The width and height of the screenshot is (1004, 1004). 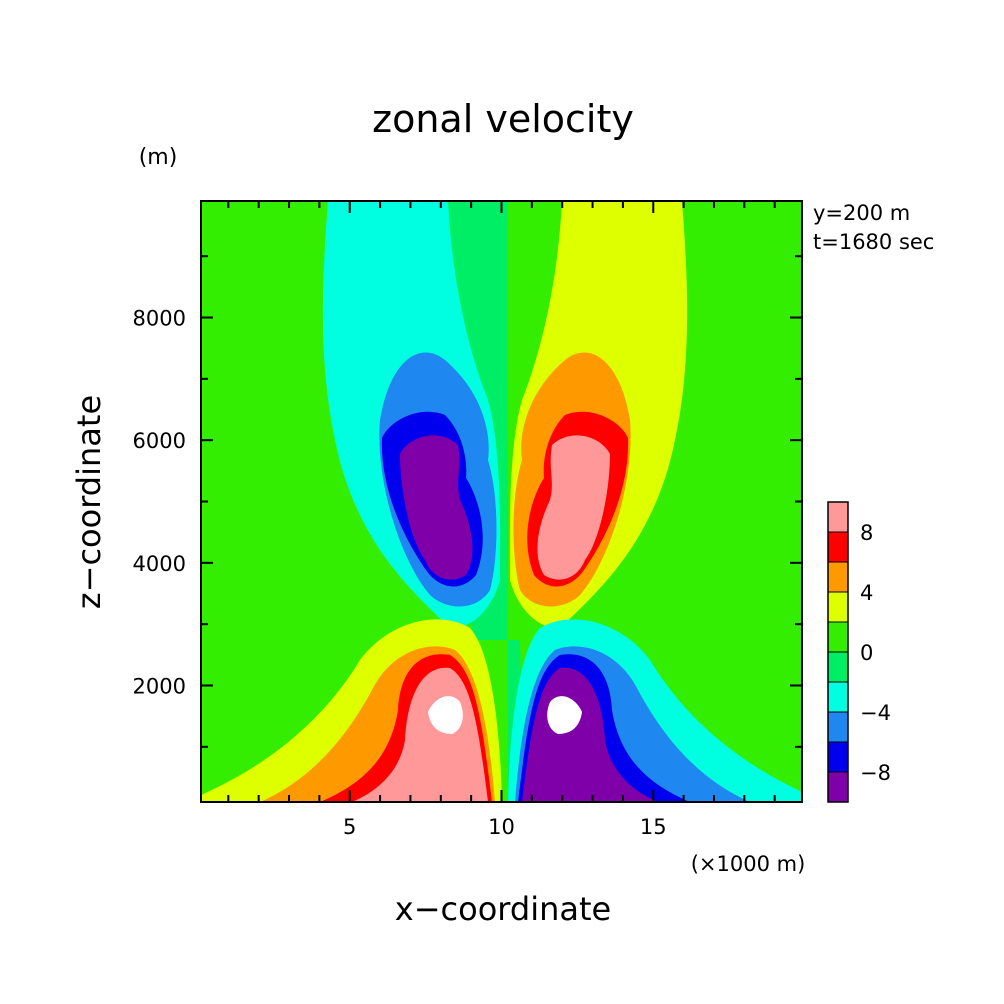 What do you see at coordinates (159, 564) in the screenshot?
I see `y-tick-label: 4000` at bounding box center [159, 564].